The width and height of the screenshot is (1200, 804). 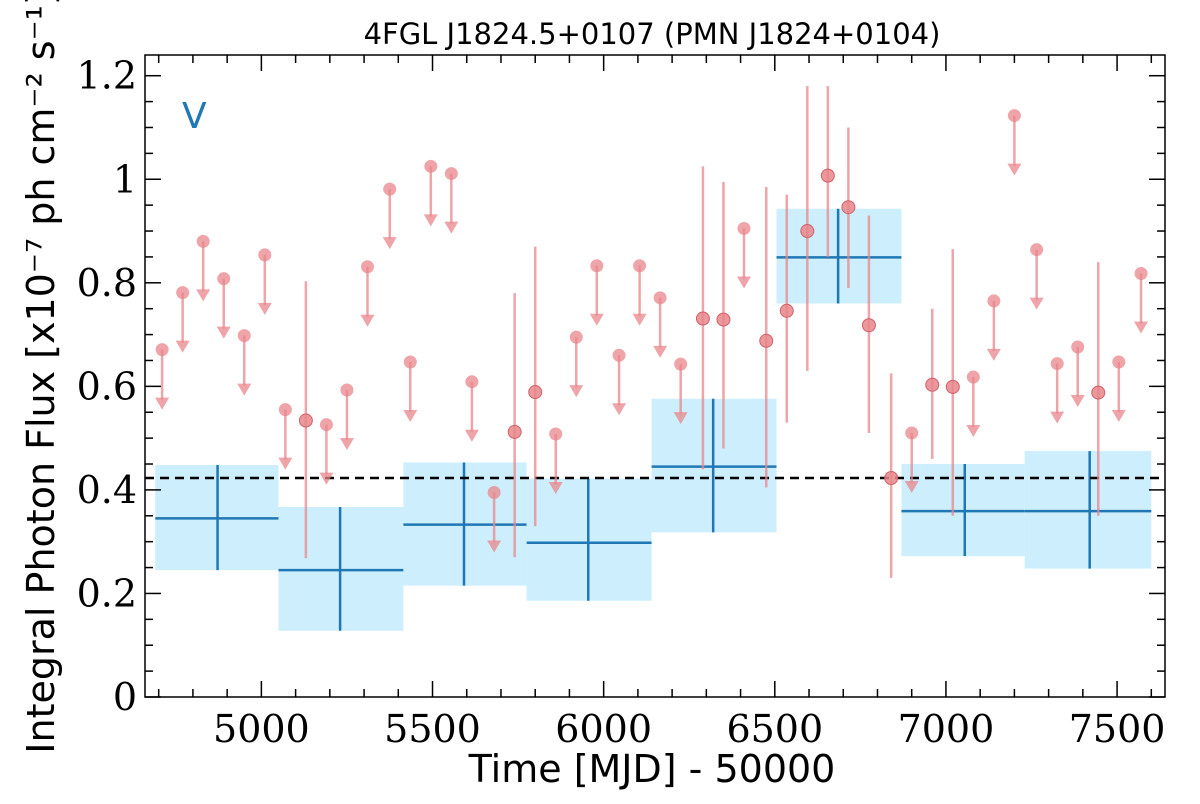 What do you see at coordinates (107, 283) in the screenshot?
I see `y-tick-label: 0.8` at bounding box center [107, 283].